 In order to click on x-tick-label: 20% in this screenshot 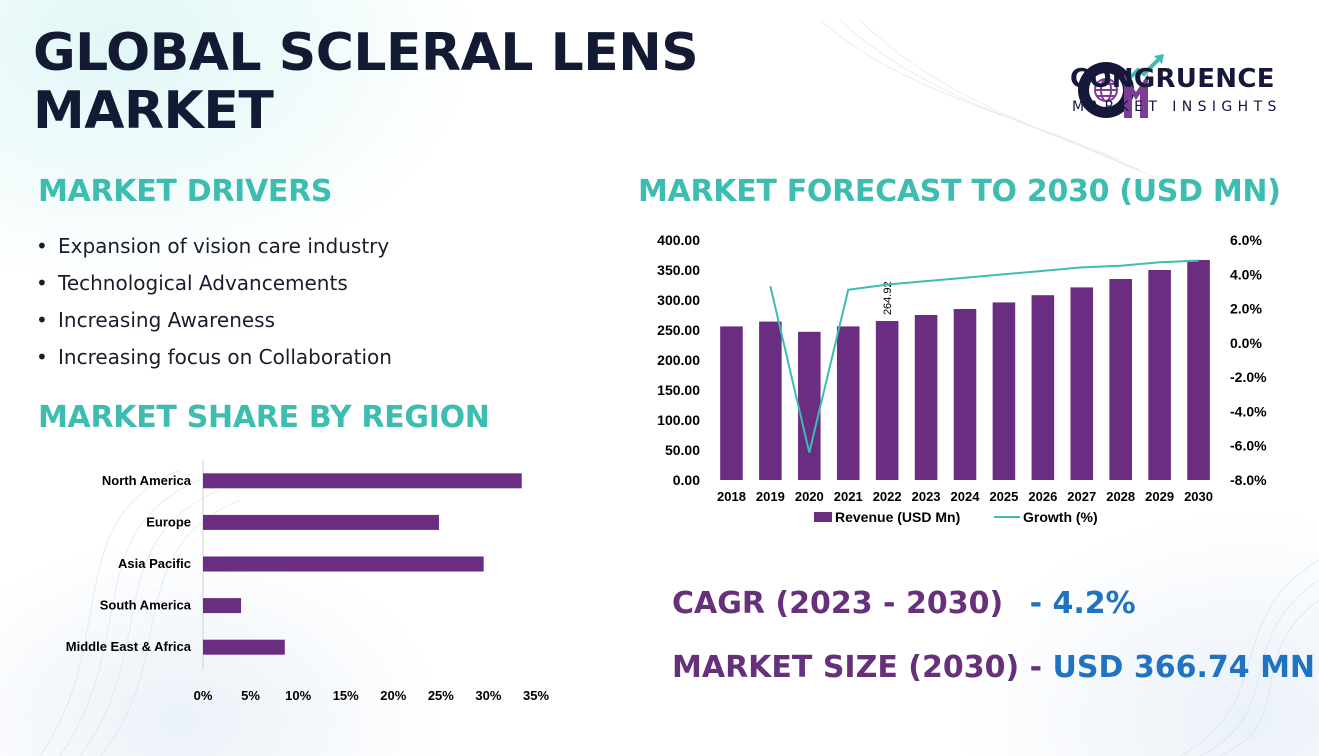, I will do `click(393, 695)`.